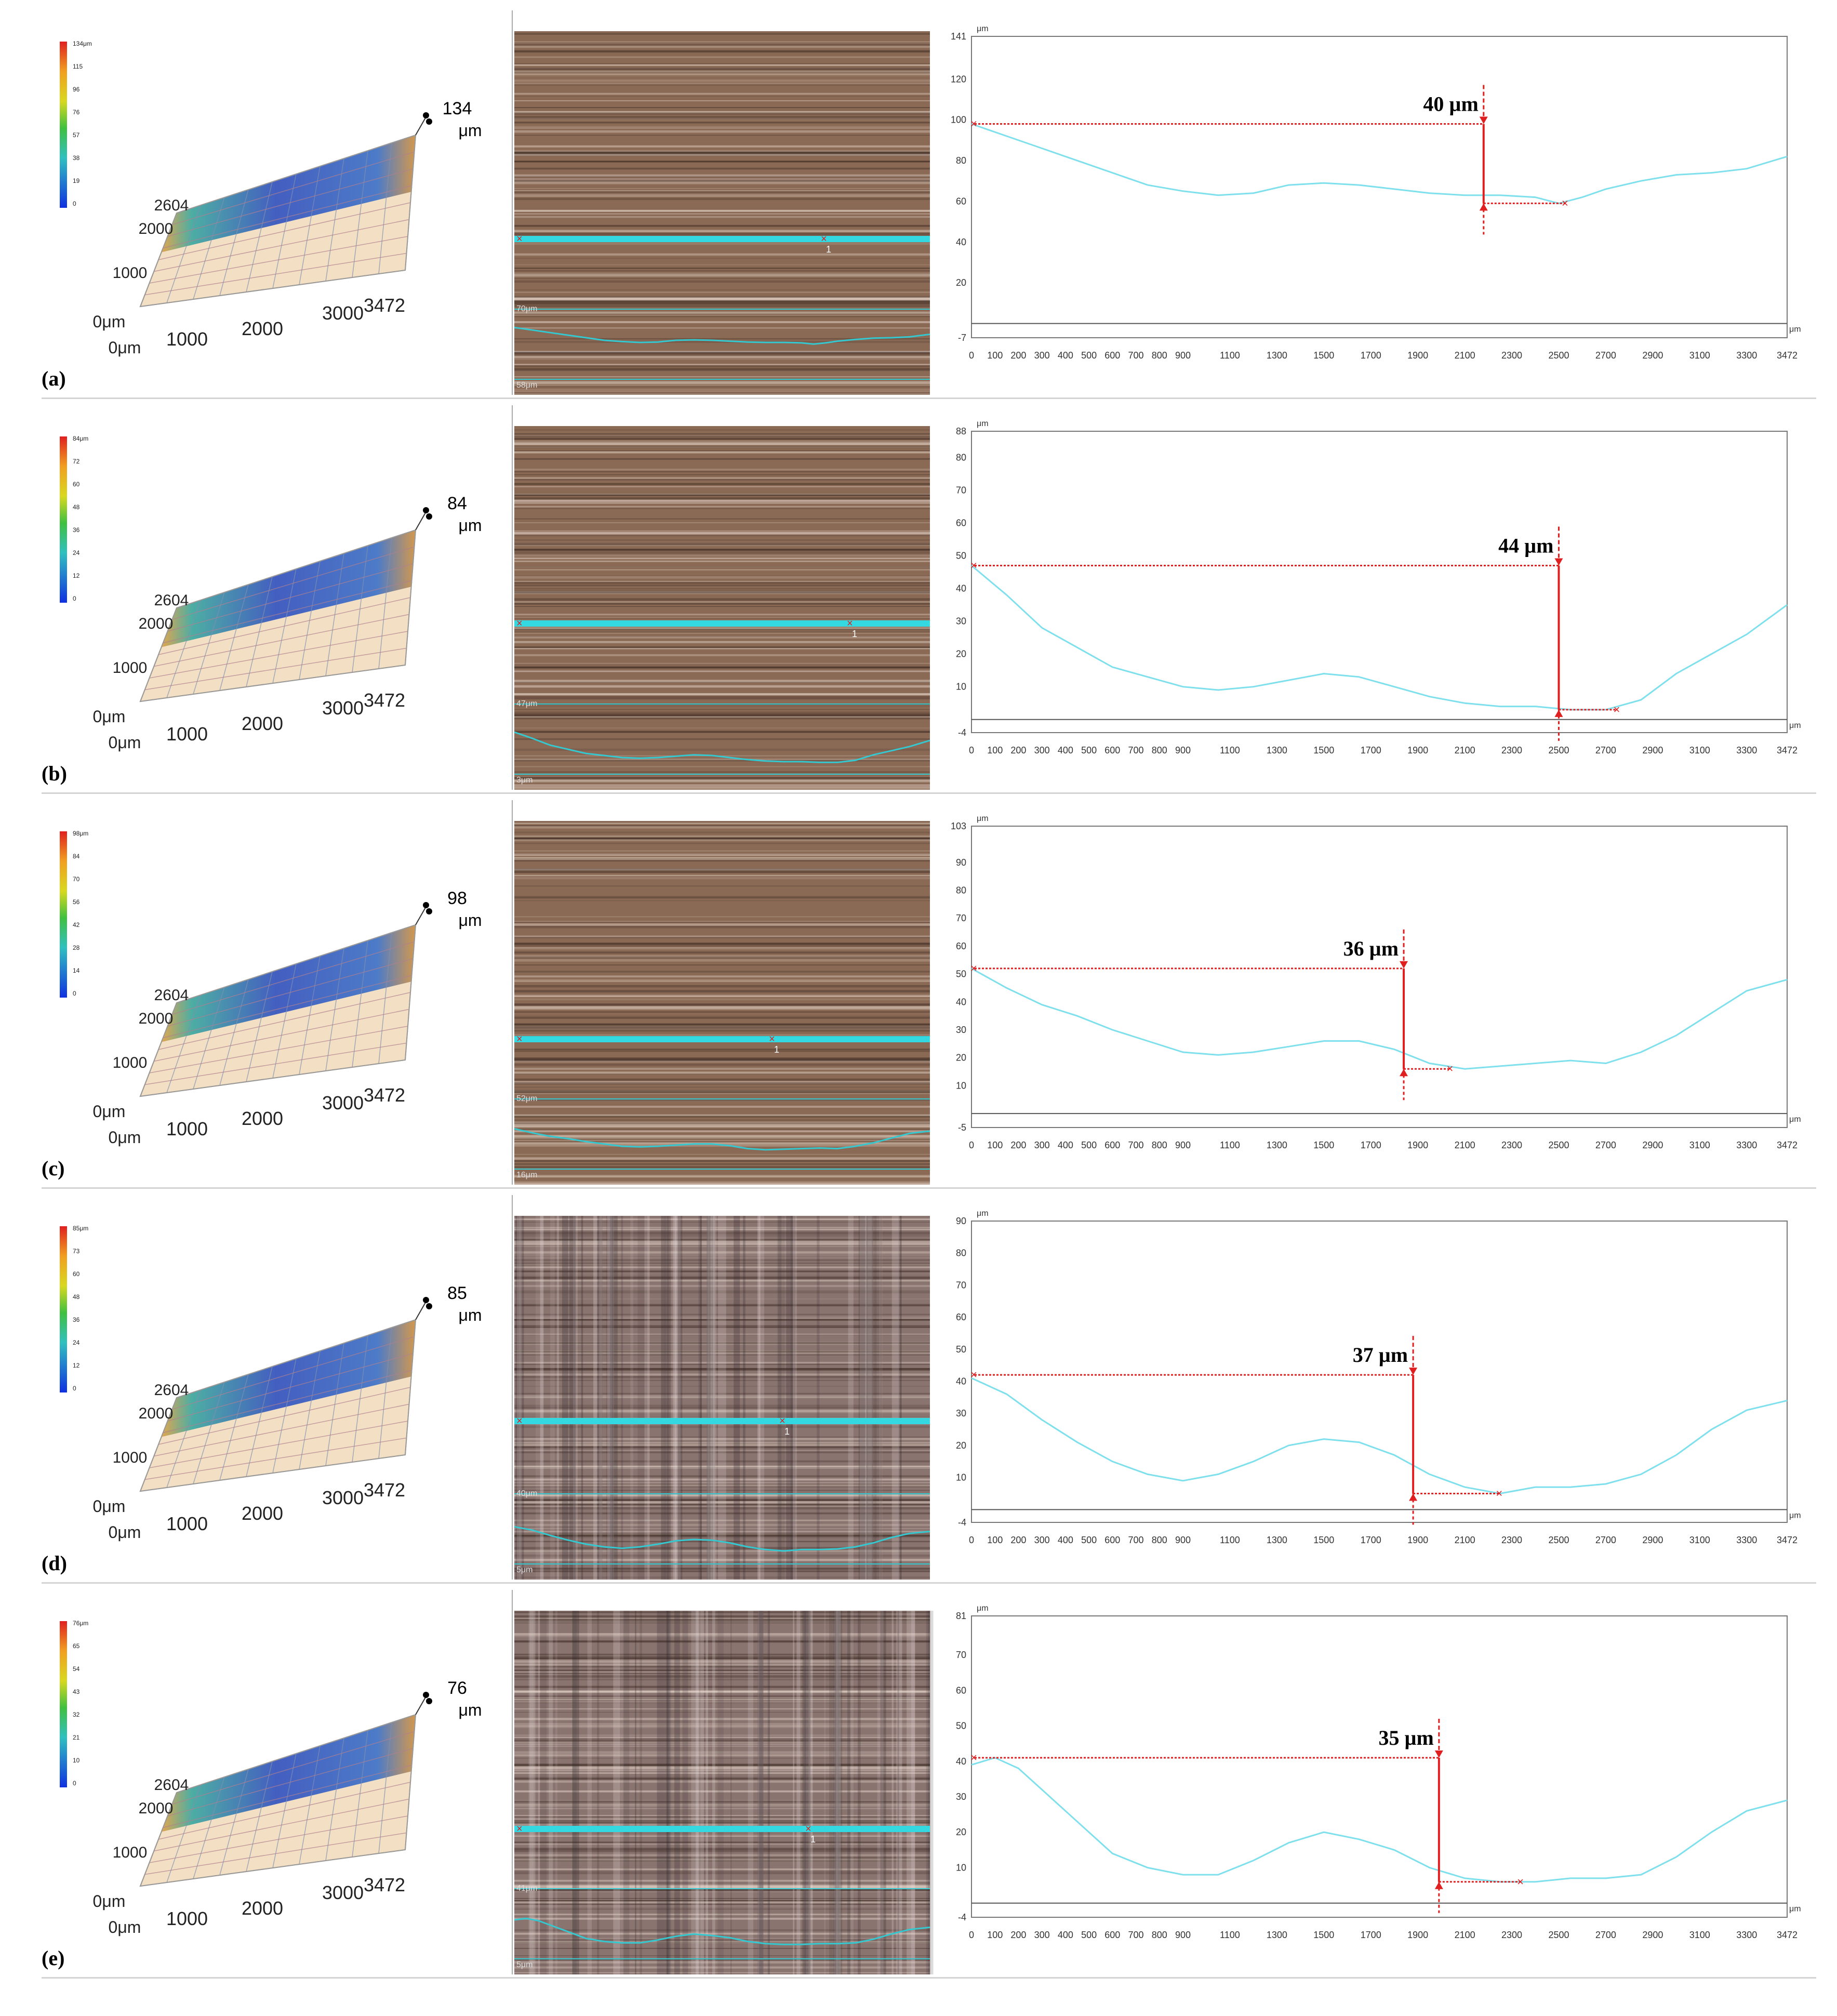 The height and width of the screenshot is (2016, 1837). I want to click on x-tick-label: 1500, so click(1323, 1540).